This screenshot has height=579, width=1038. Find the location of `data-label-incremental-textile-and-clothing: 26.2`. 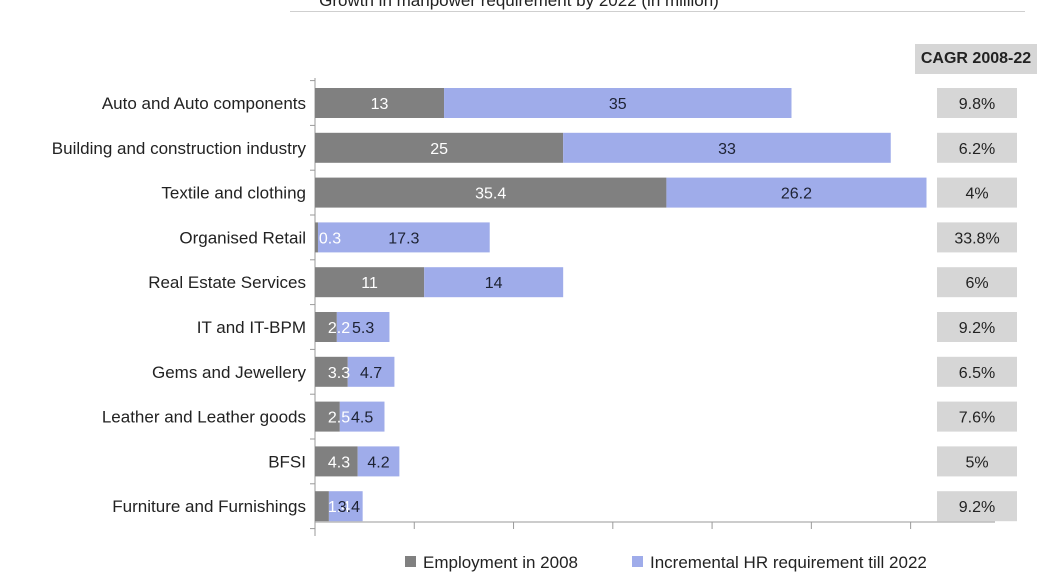

data-label-incremental-textile-and-clothing: 26.2 is located at coordinates (796, 194).